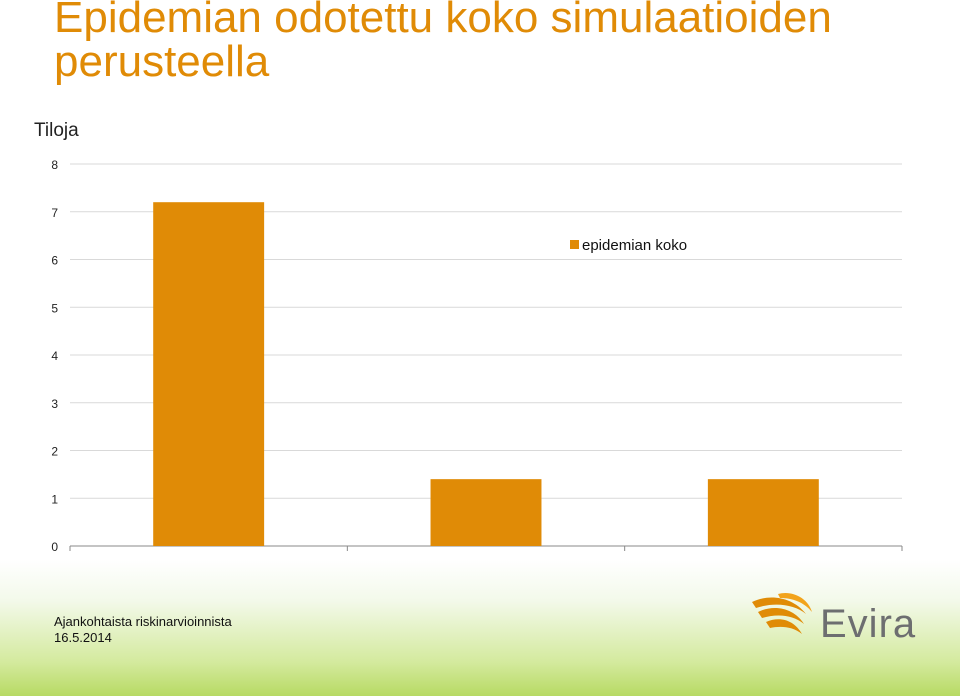  Describe the element at coordinates (574, 244) in the screenshot. I see `legend-swatch` at that location.